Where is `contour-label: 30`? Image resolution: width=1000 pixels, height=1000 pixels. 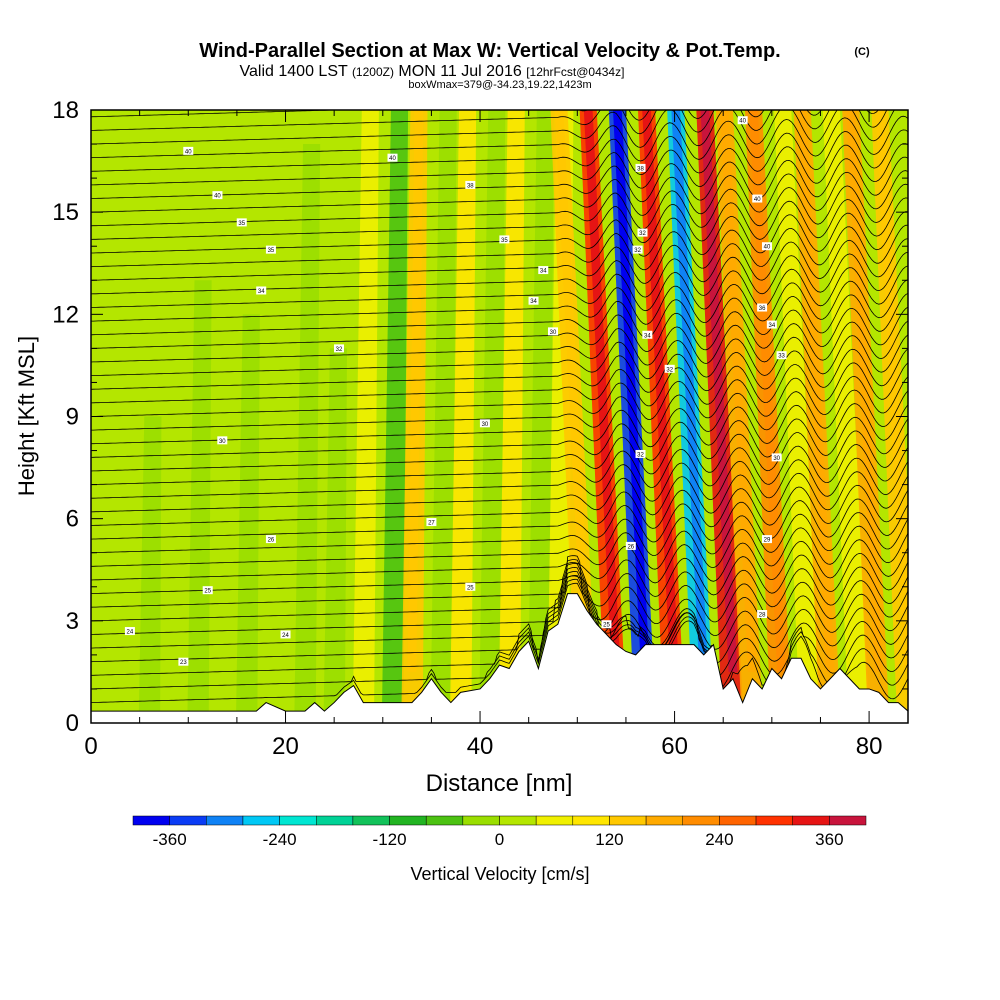 contour-label: 30 is located at coordinates (776, 457).